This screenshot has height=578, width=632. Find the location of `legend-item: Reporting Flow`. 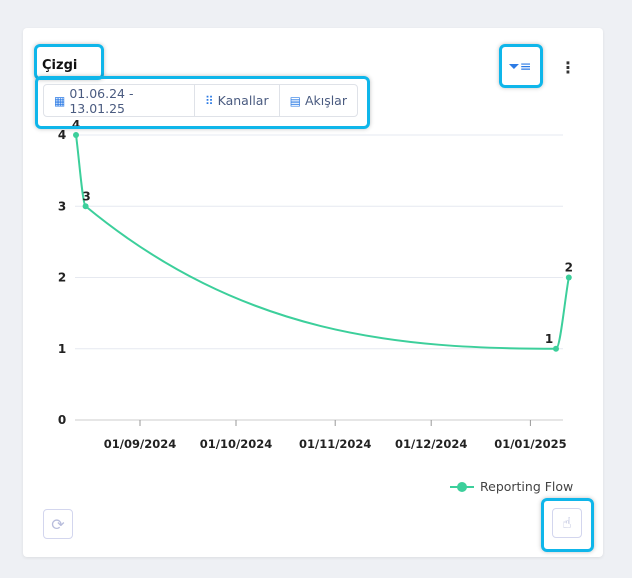

legend-item: Reporting Flow is located at coordinates (511, 486).